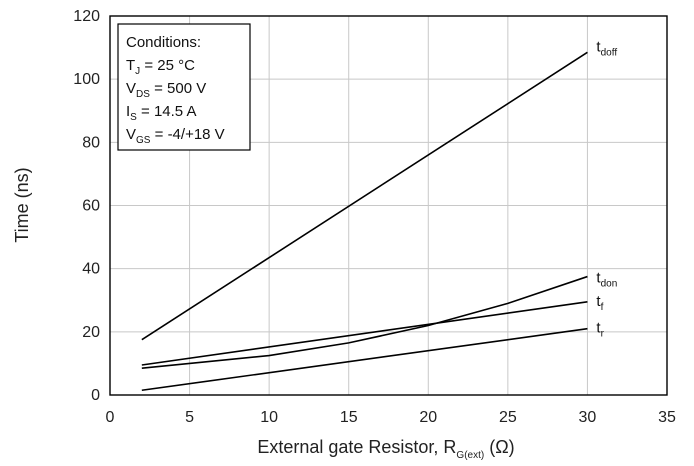 The width and height of the screenshot is (694, 466). I want to click on conditions-line: Conditions:, so click(163, 42).